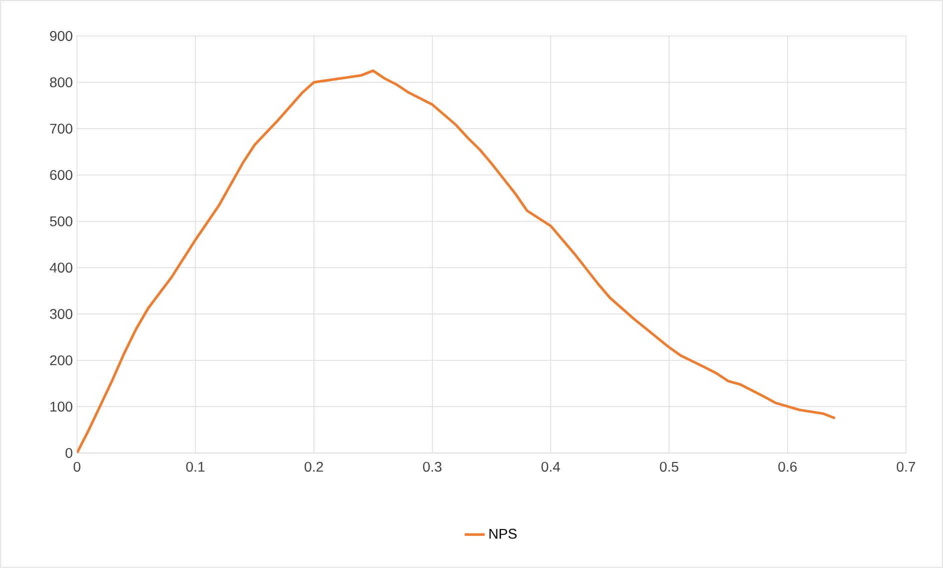 Image resolution: width=943 pixels, height=568 pixels. I want to click on y-tick-label: 900, so click(61, 36).